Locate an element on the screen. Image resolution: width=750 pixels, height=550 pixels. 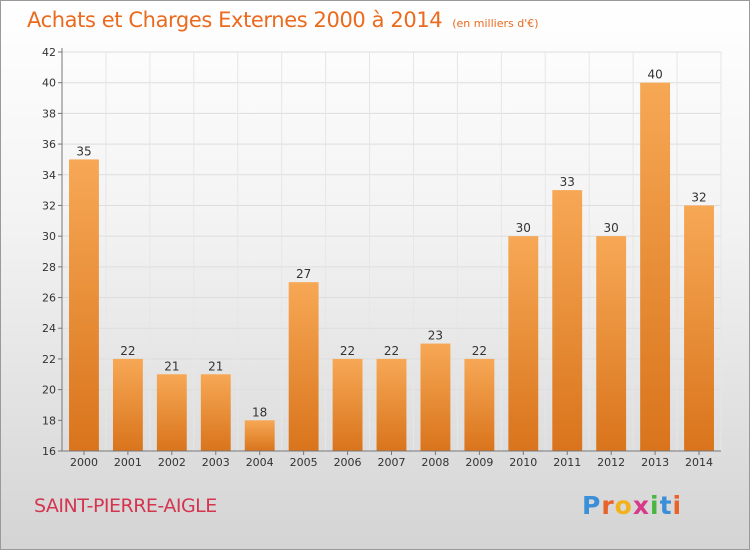
data-label: 40 is located at coordinates (654, 75).